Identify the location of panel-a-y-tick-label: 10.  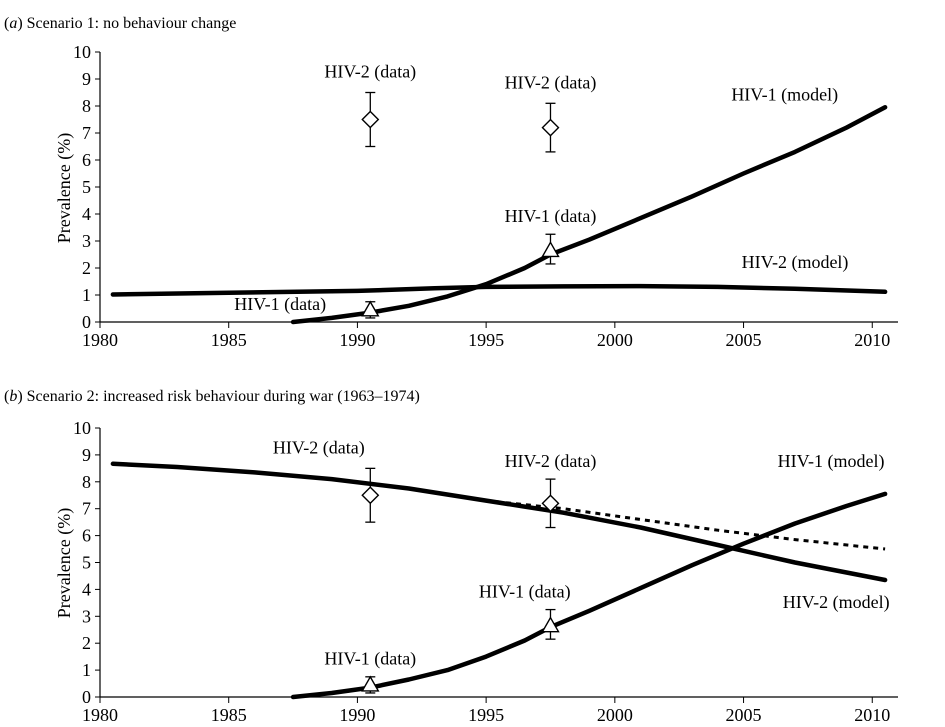
(82, 52).